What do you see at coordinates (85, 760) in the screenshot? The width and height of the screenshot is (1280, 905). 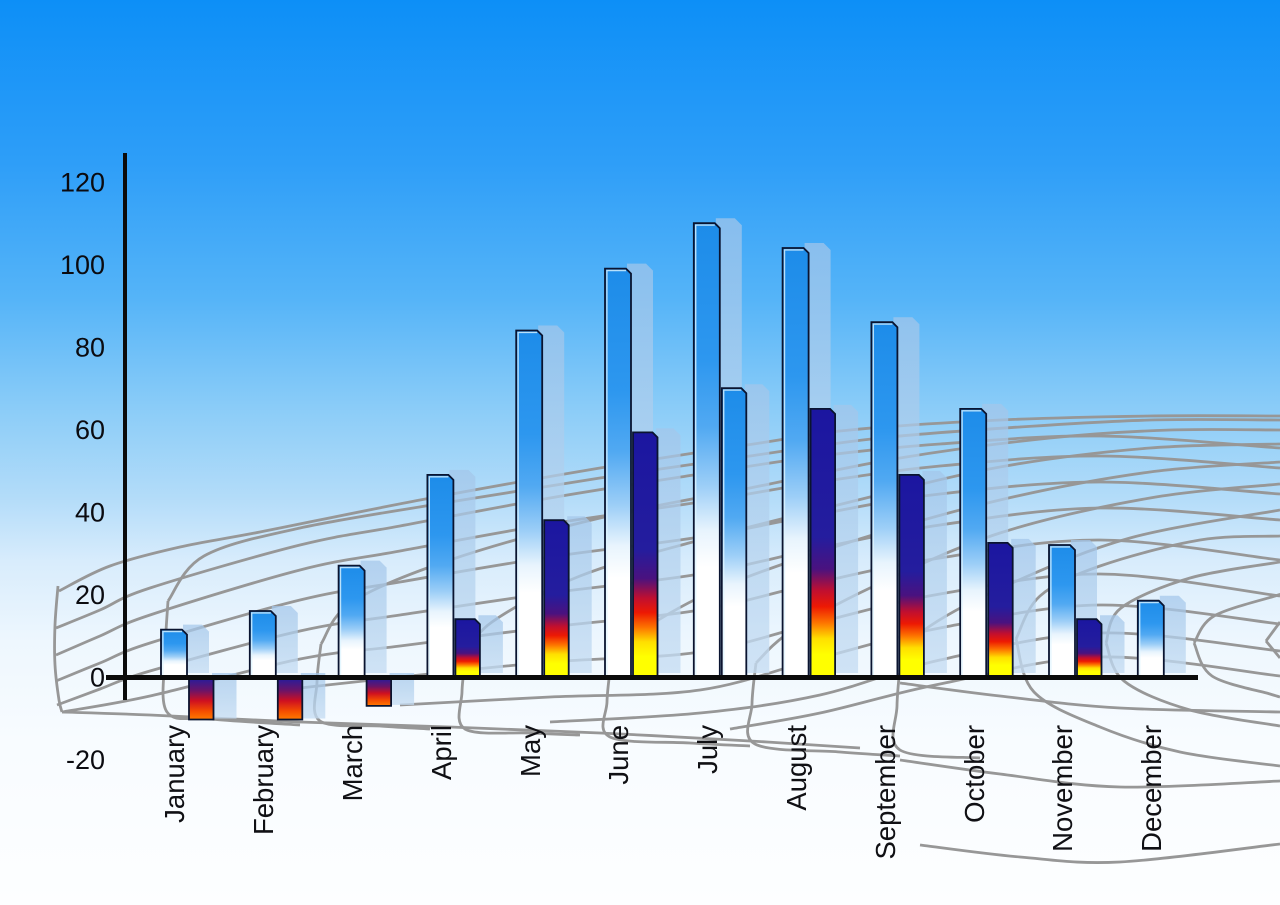 I see `svg-text: -20` at bounding box center [85, 760].